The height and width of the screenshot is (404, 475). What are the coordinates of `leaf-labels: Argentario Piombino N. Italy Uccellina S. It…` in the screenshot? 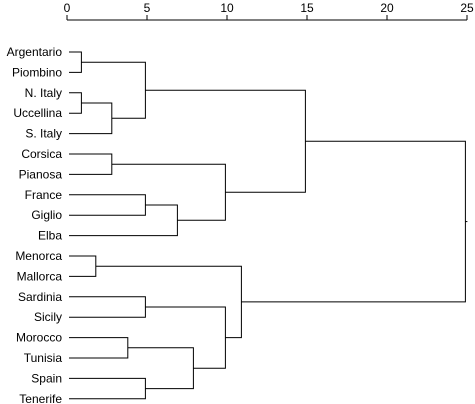 It's located at (35, 224).